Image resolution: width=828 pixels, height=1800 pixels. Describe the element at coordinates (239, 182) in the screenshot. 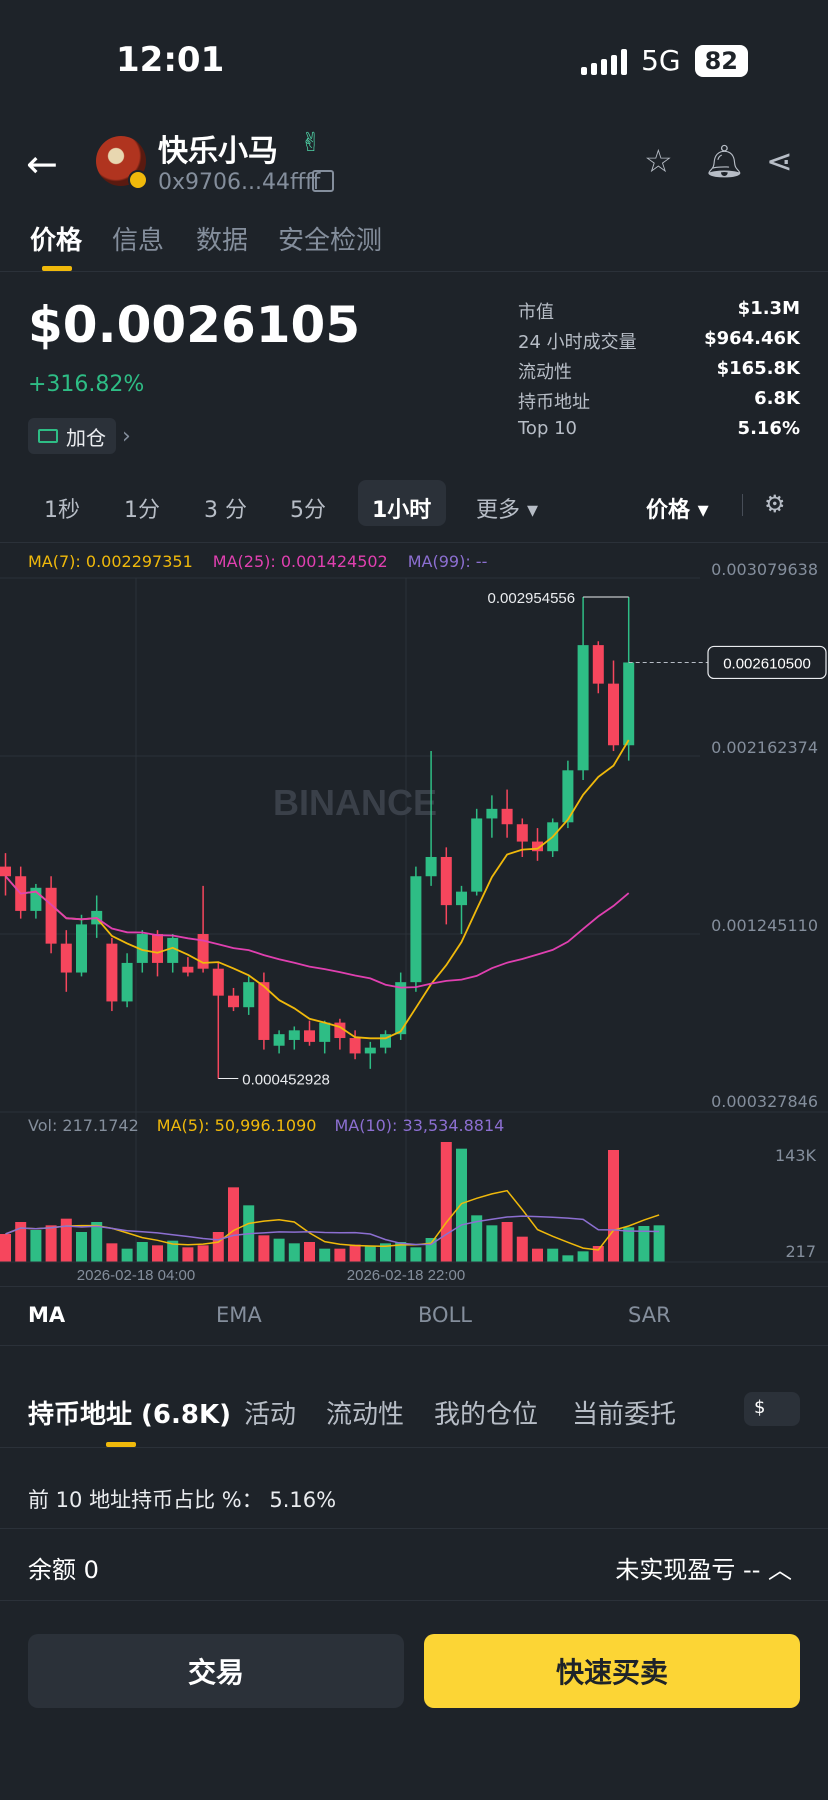

I see `token-address: 0x9706...44ffff` at that location.